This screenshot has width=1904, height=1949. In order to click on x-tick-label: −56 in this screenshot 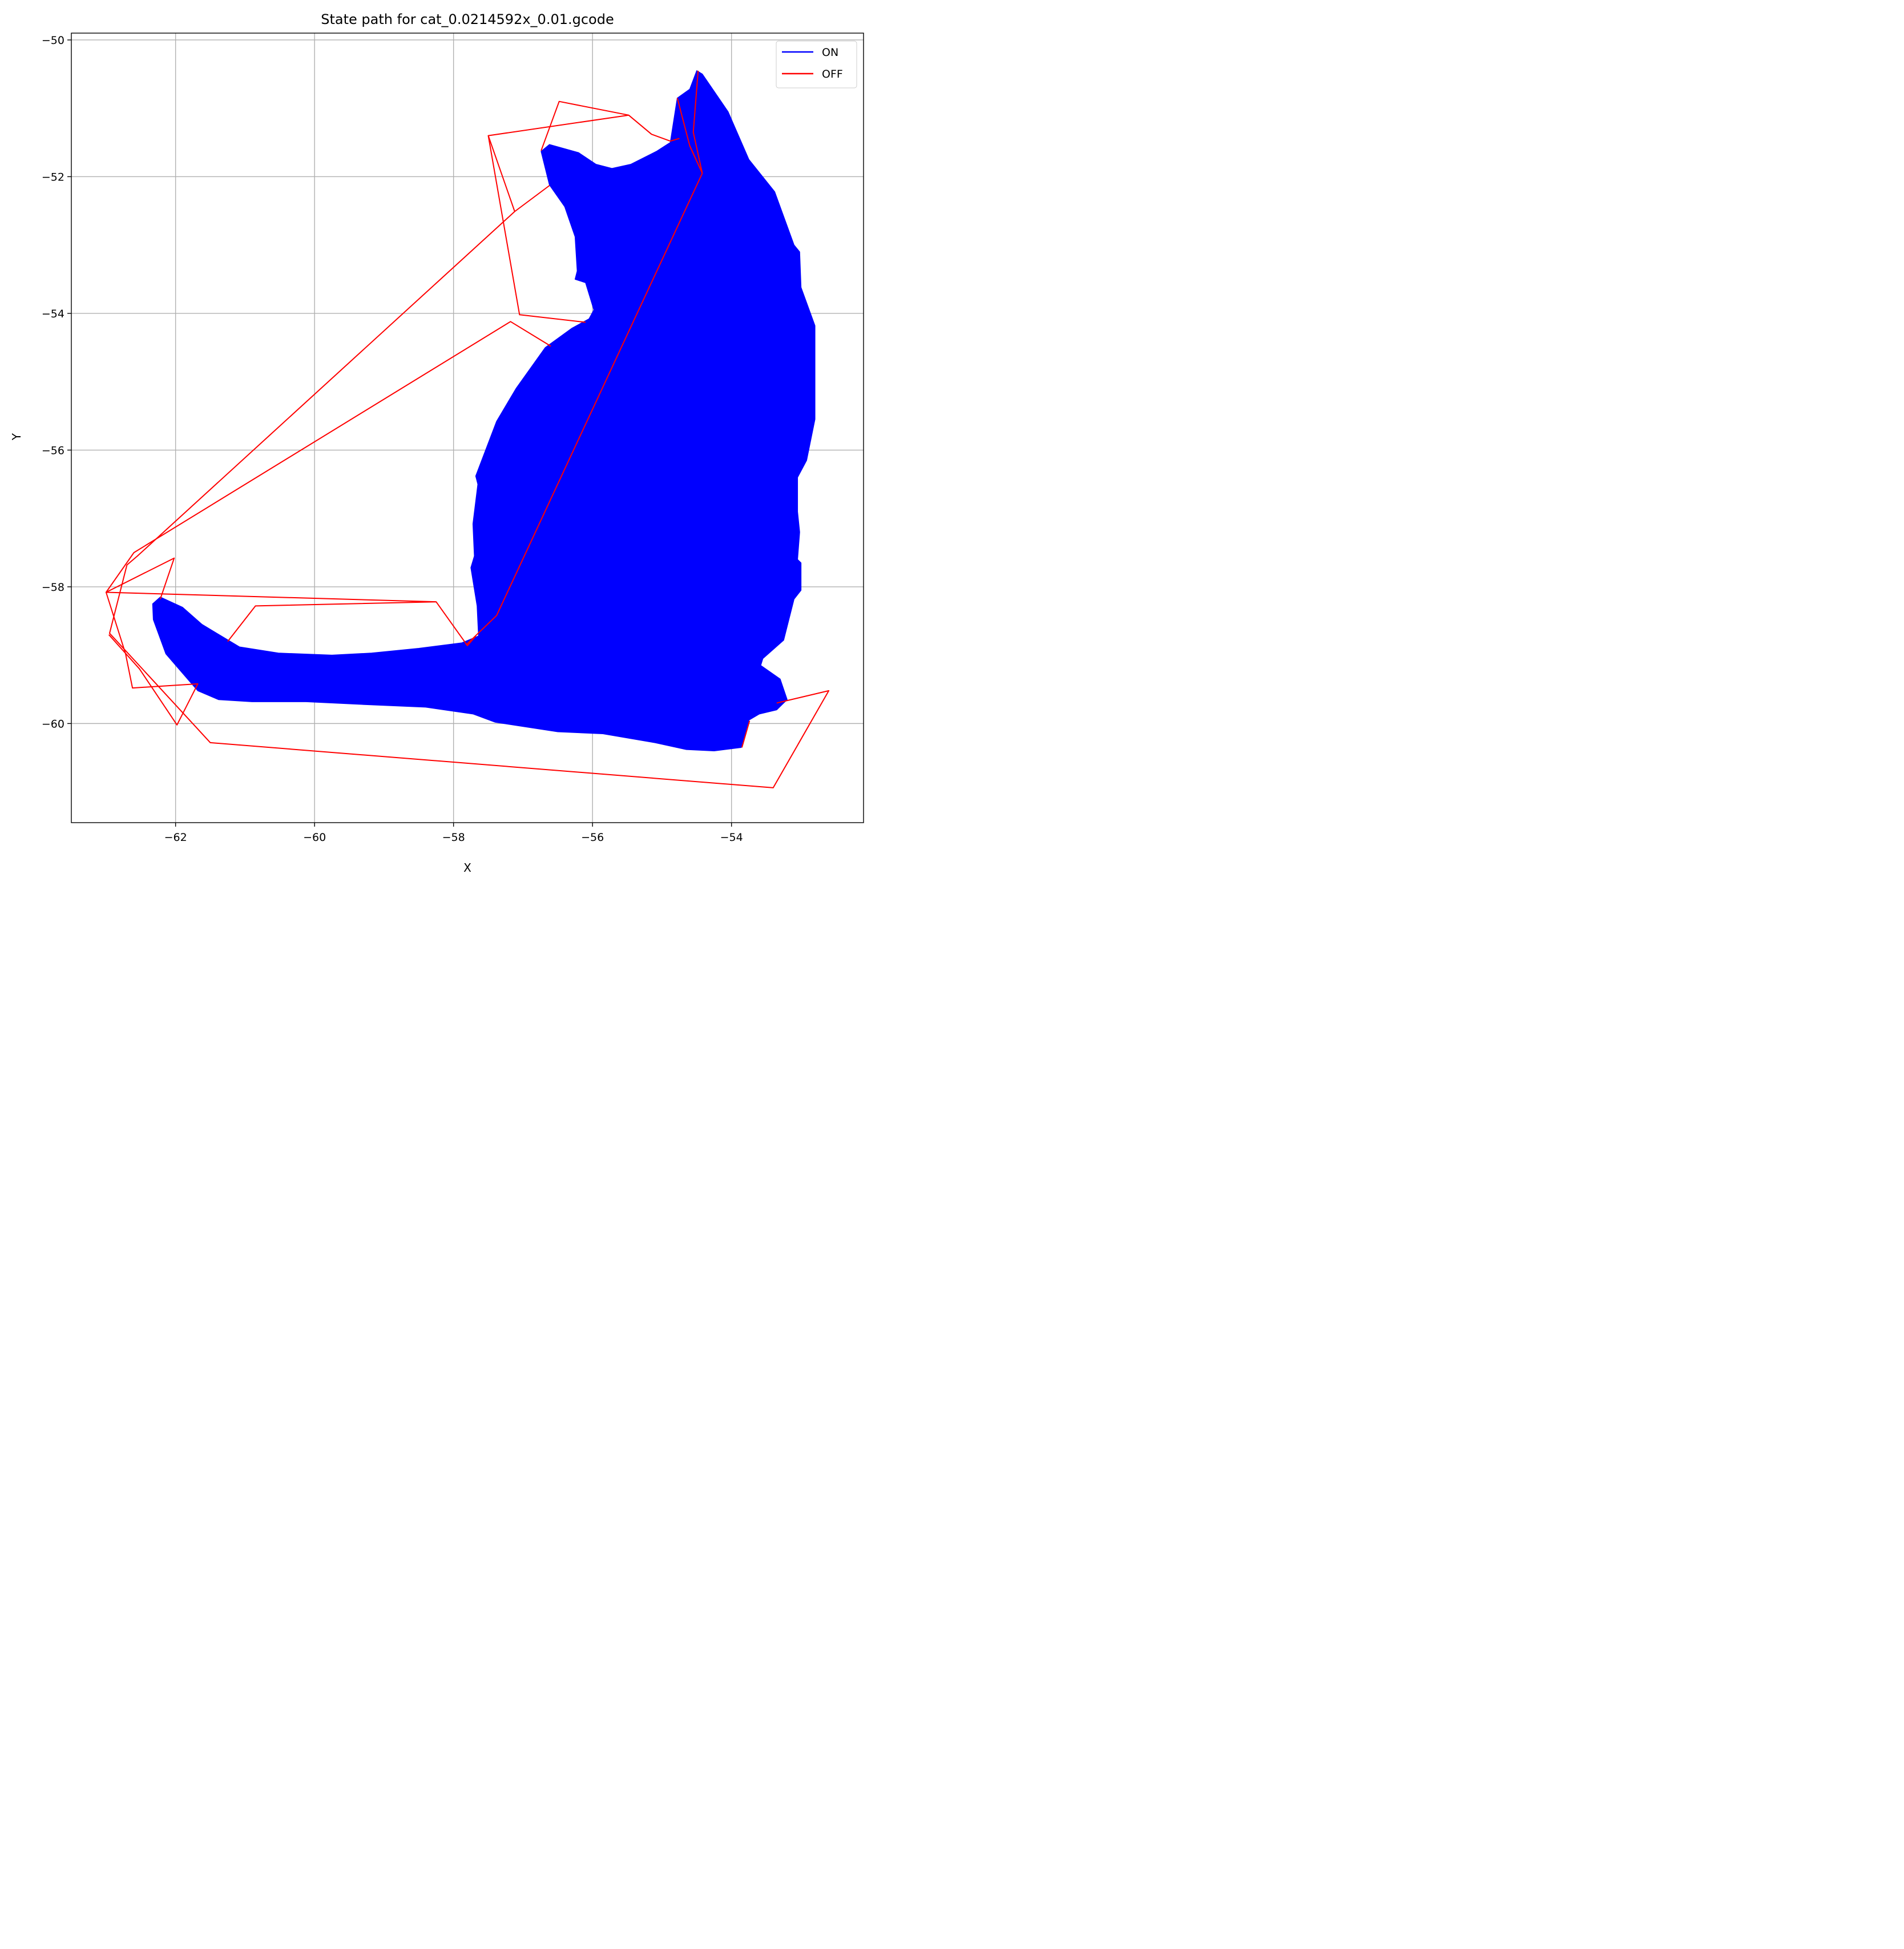, I will do `click(592, 838)`.